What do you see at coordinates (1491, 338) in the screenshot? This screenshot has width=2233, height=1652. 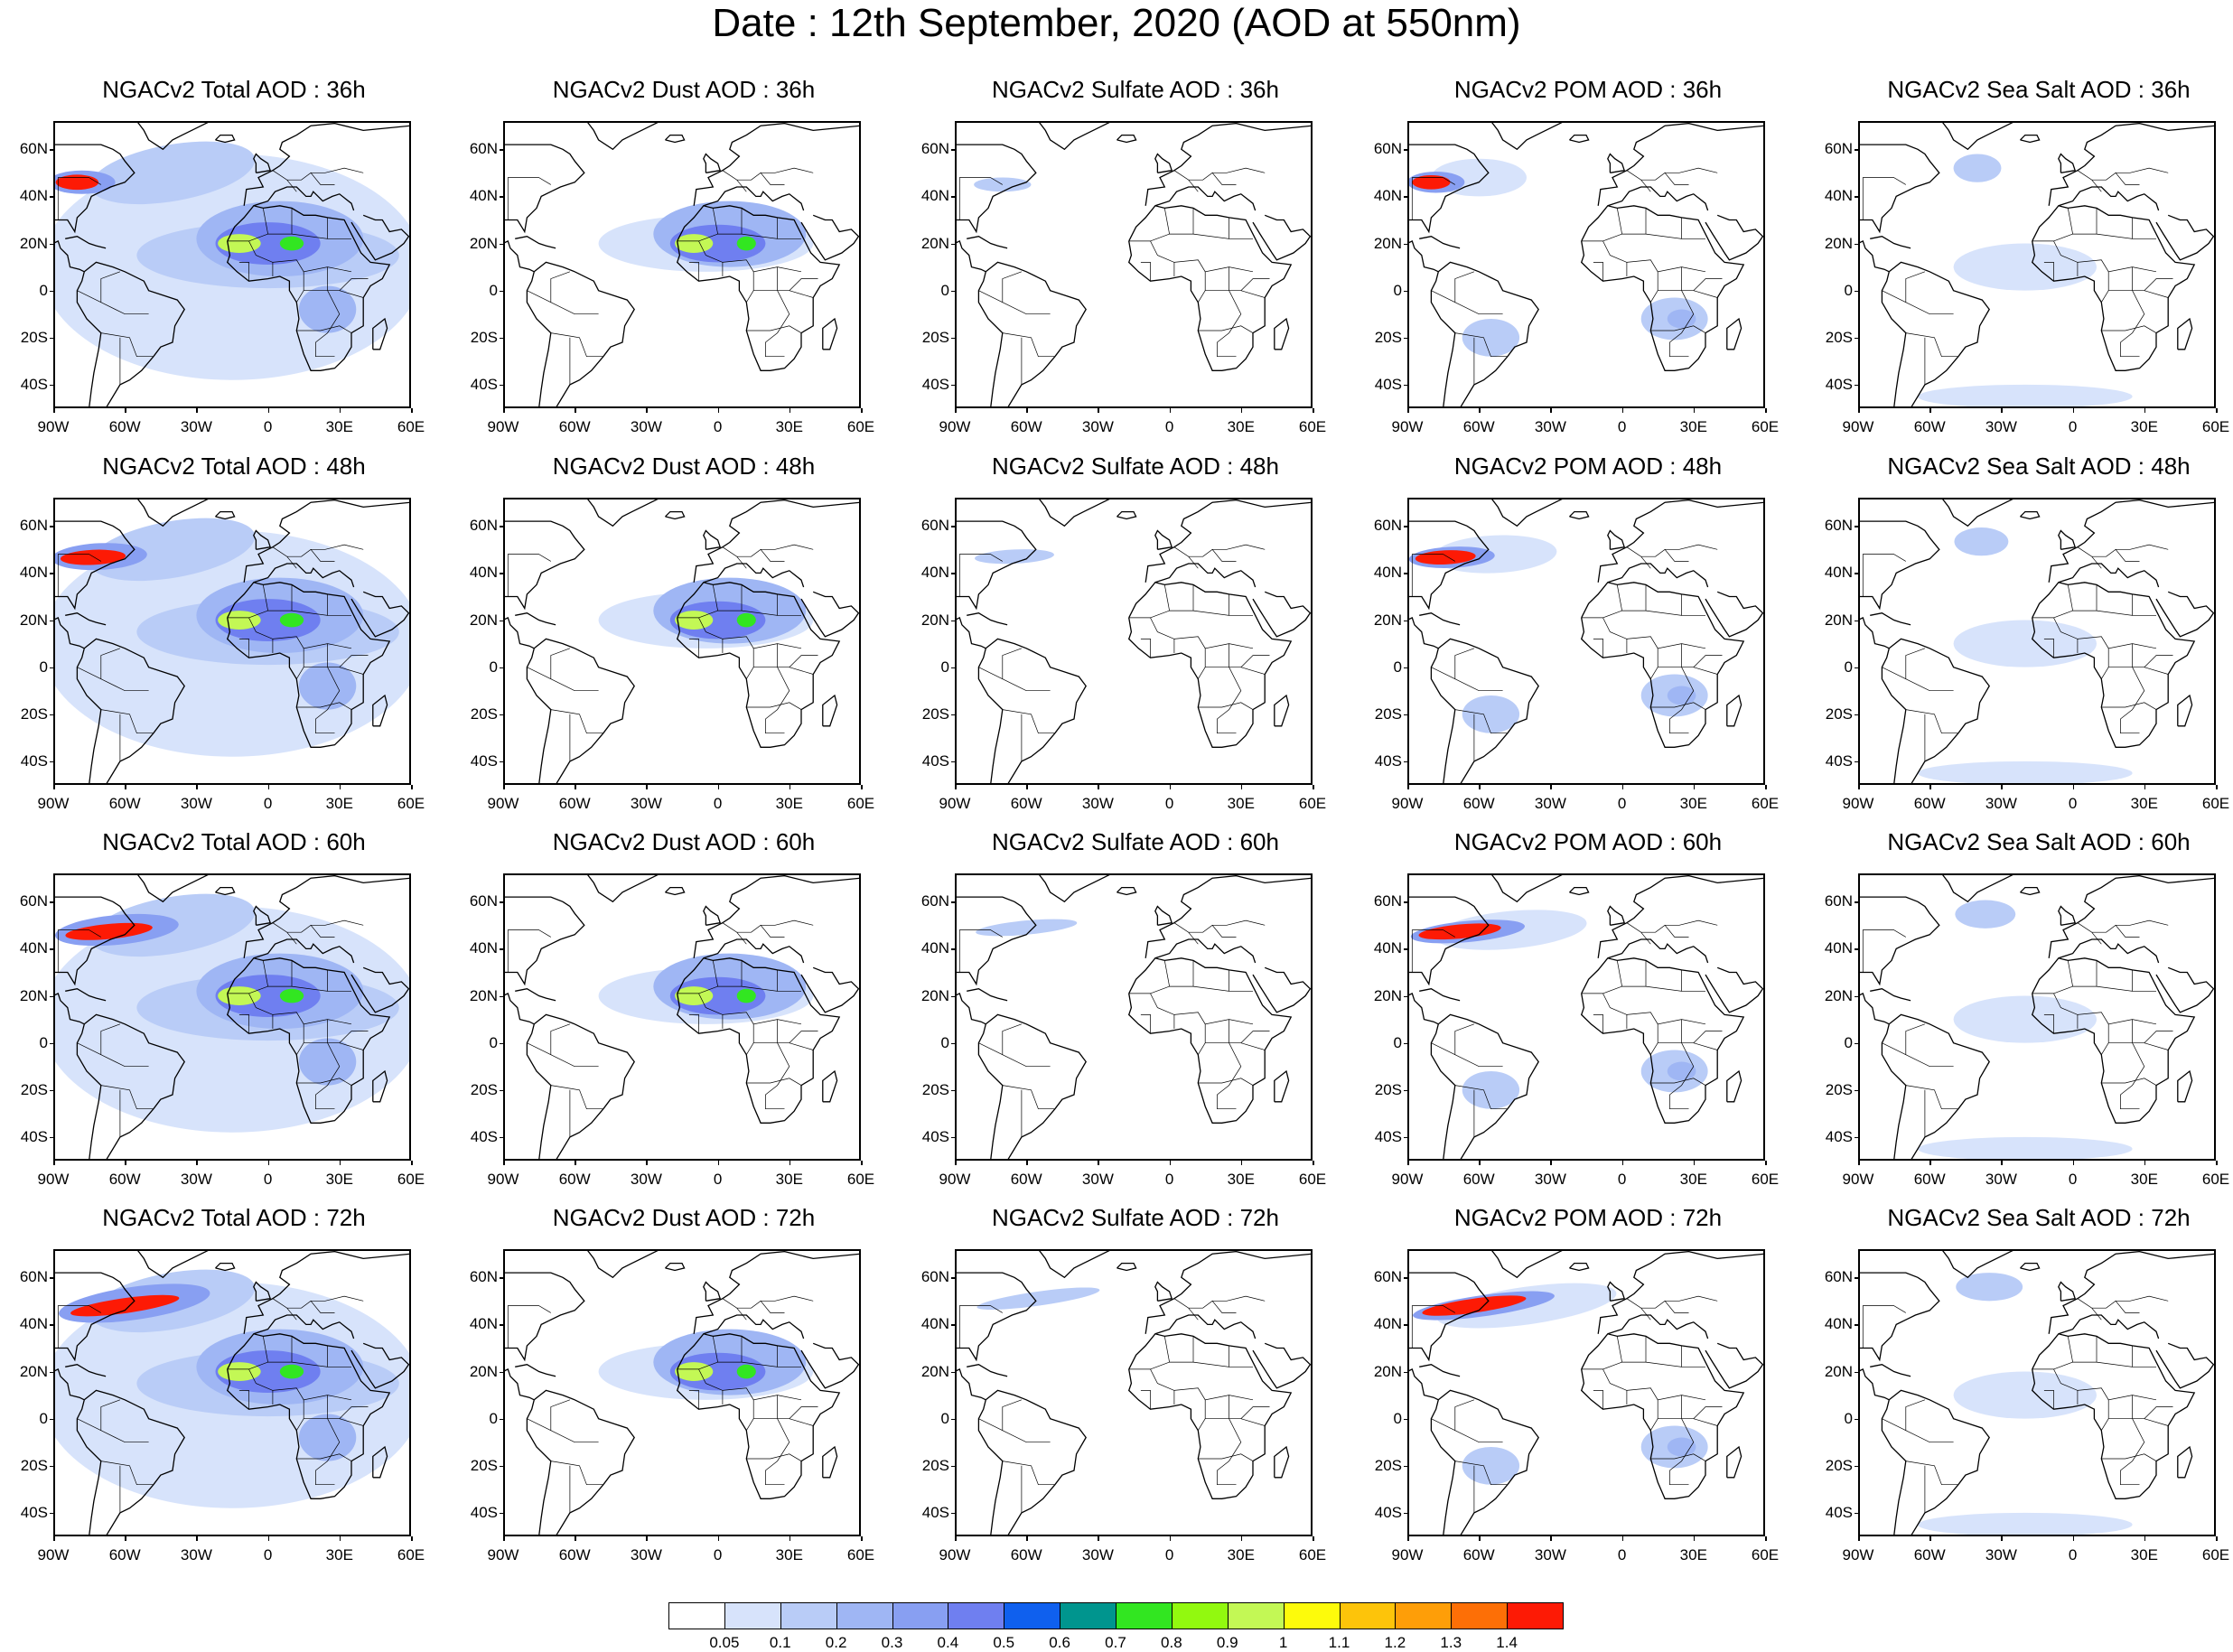 I see `pom-south-america` at bounding box center [1491, 338].